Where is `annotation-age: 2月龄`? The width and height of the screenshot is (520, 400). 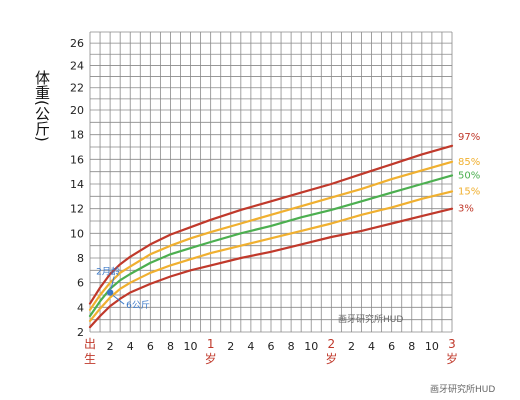 annotation-age: 2月龄 is located at coordinates (108, 272).